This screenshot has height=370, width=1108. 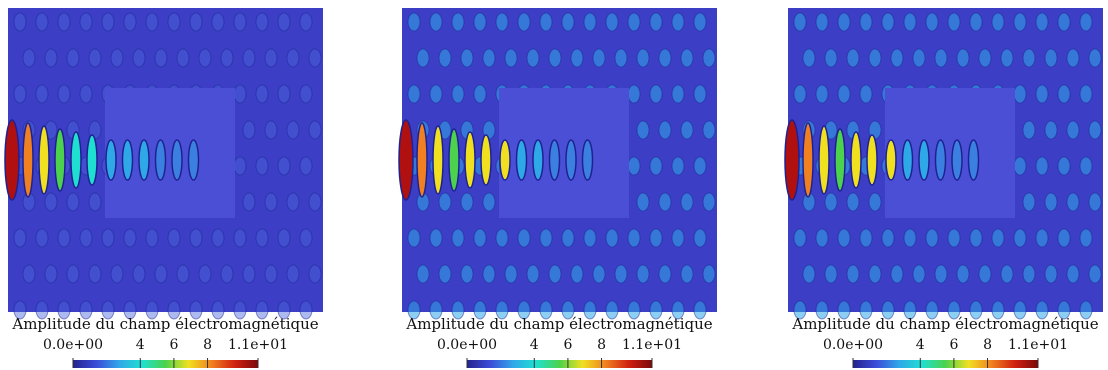 What do you see at coordinates (1038, 345) in the screenshot?
I see `colorbar-tick-label: 1.1e+01` at bounding box center [1038, 345].